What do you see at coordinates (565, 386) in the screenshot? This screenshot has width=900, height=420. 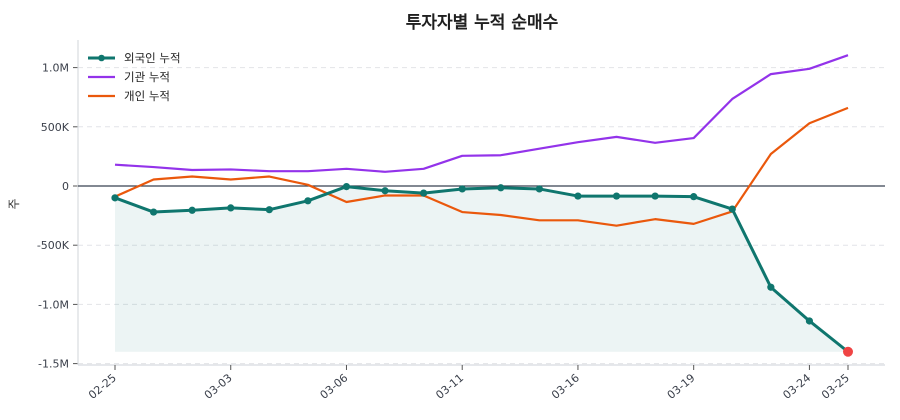 I see `x-tick-label: 03-16` at bounding box center [565, 386].